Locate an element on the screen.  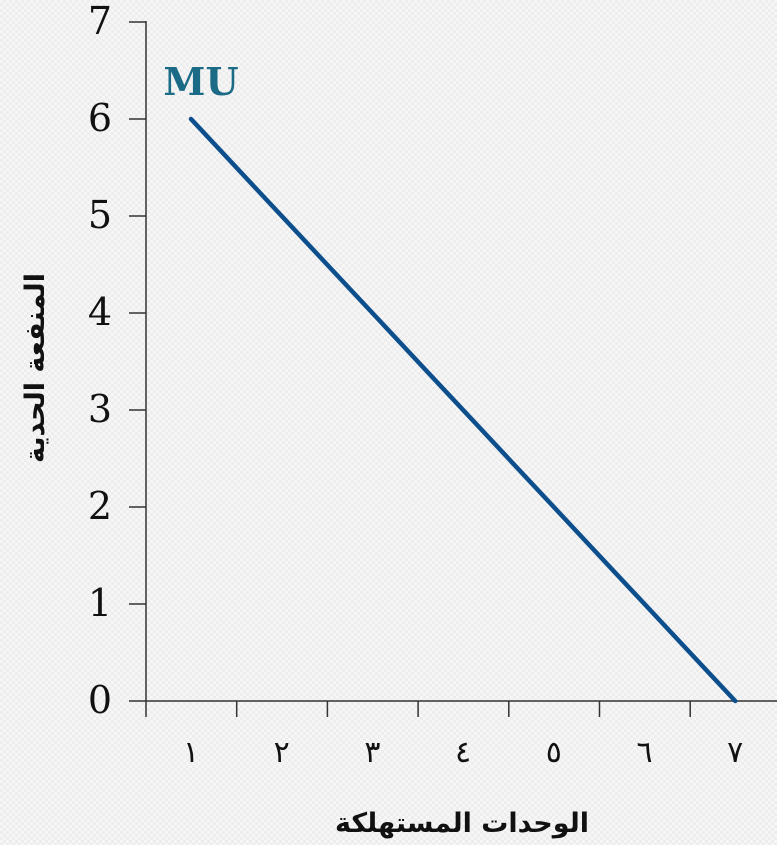
y-tick-label: 3 is located at coordinates (100, 409).